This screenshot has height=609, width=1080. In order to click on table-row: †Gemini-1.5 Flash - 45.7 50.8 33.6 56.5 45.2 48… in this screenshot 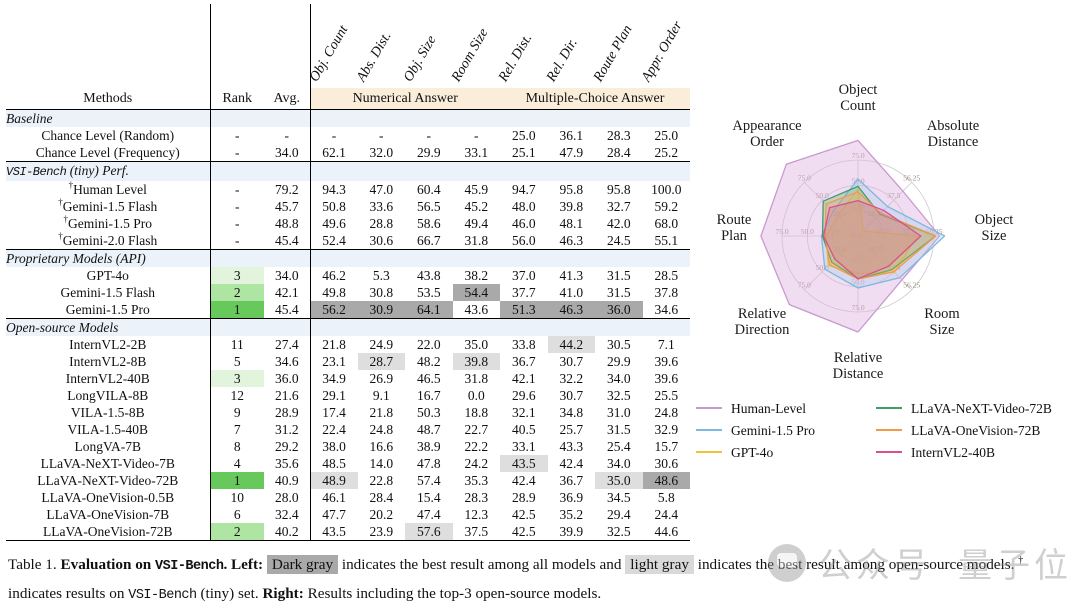, I will do `click(348, 206)`.